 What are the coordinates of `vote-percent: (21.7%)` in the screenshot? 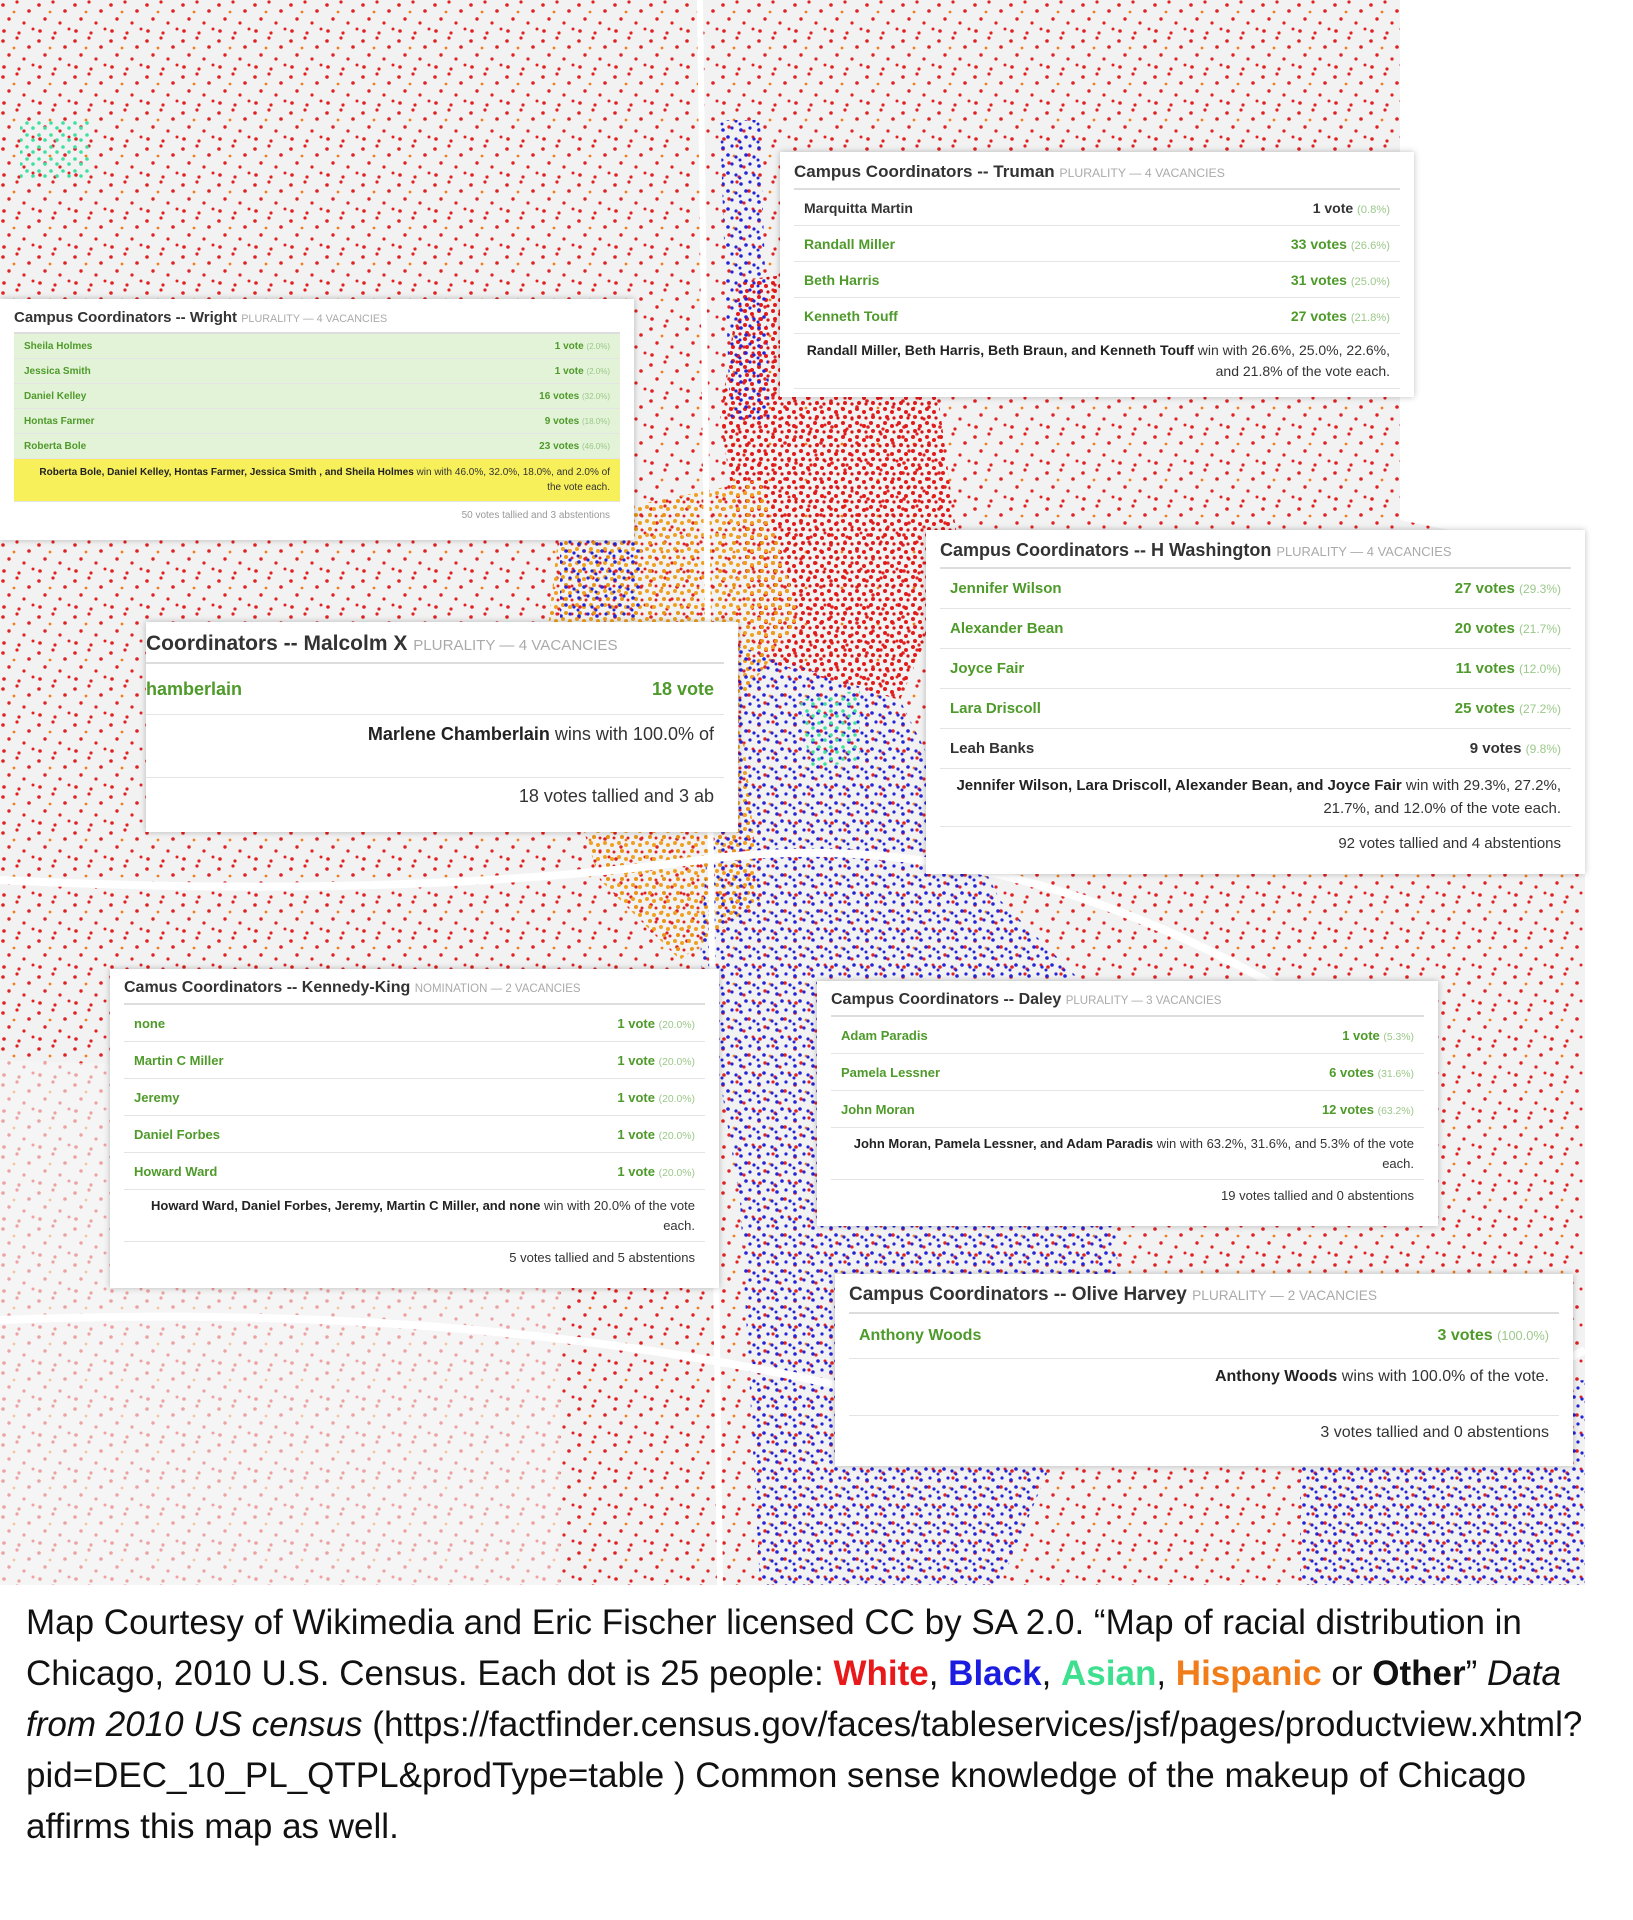 It's located at (1539, 629).